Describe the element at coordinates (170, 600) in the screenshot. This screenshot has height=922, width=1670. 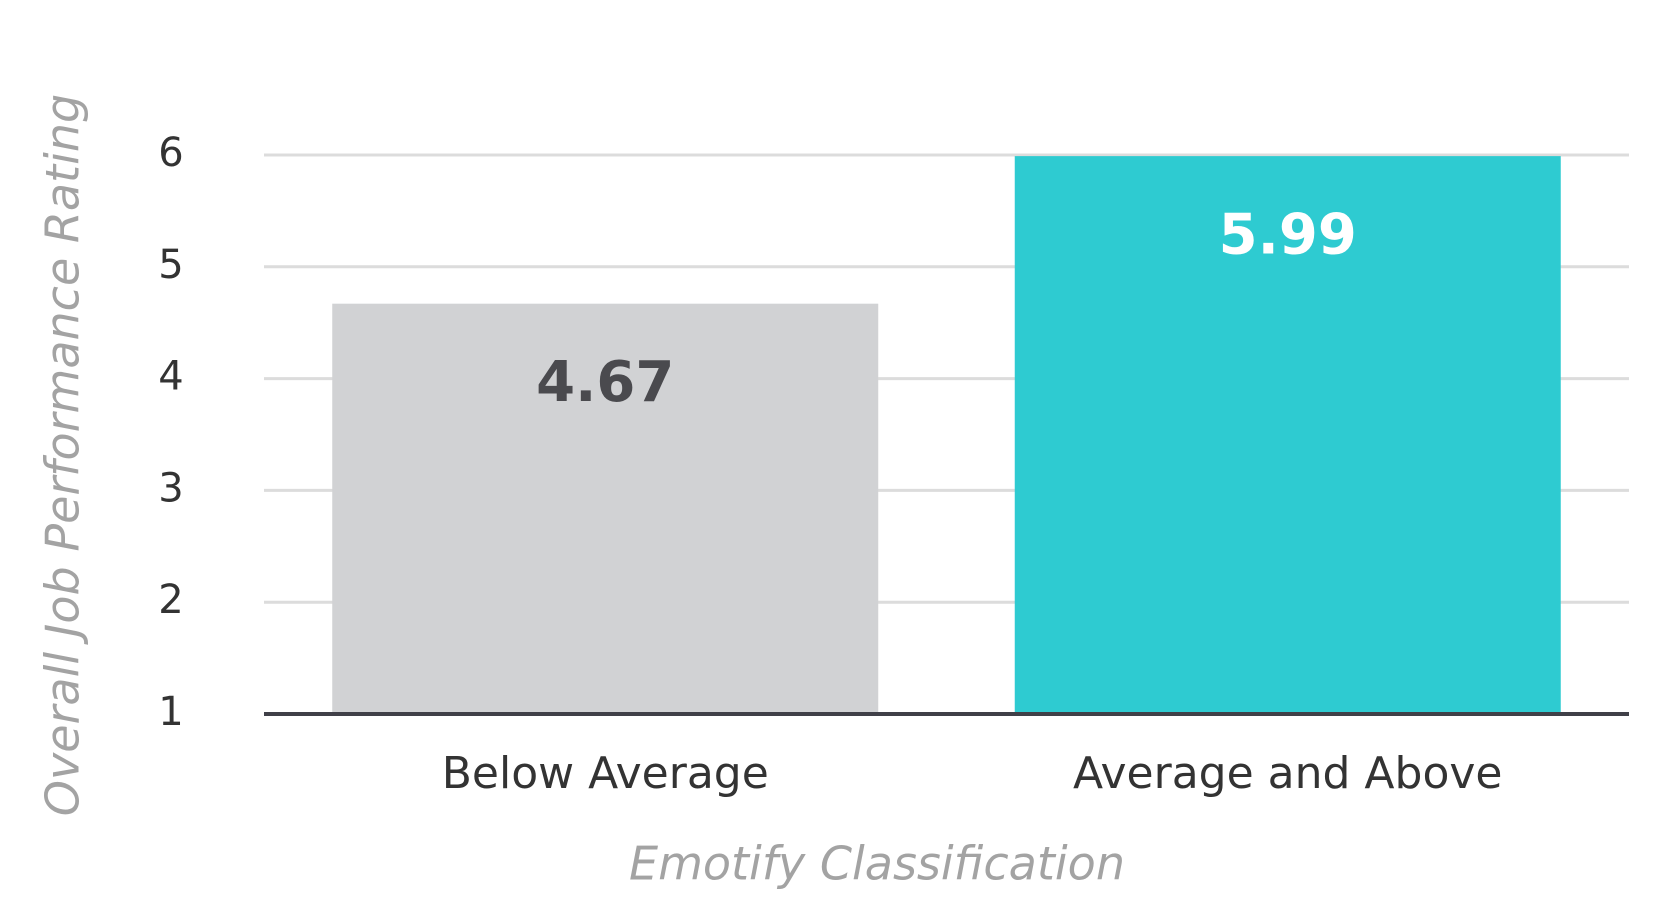
I see `y-tick-label: 2` at that location.